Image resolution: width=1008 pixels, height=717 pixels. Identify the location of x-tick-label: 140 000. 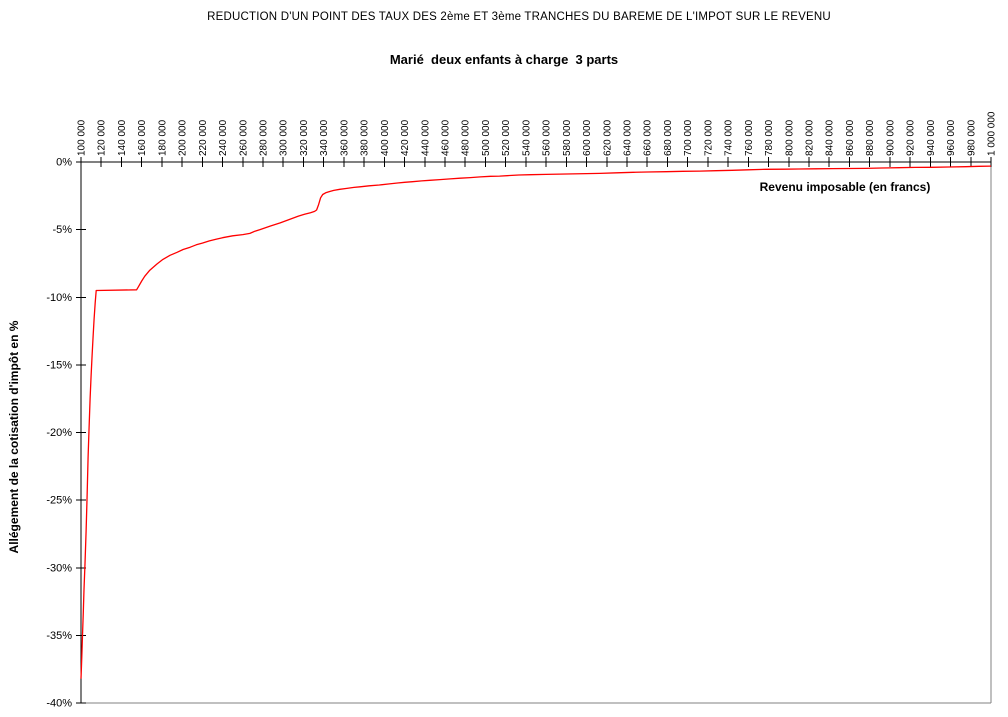
(122, 137).